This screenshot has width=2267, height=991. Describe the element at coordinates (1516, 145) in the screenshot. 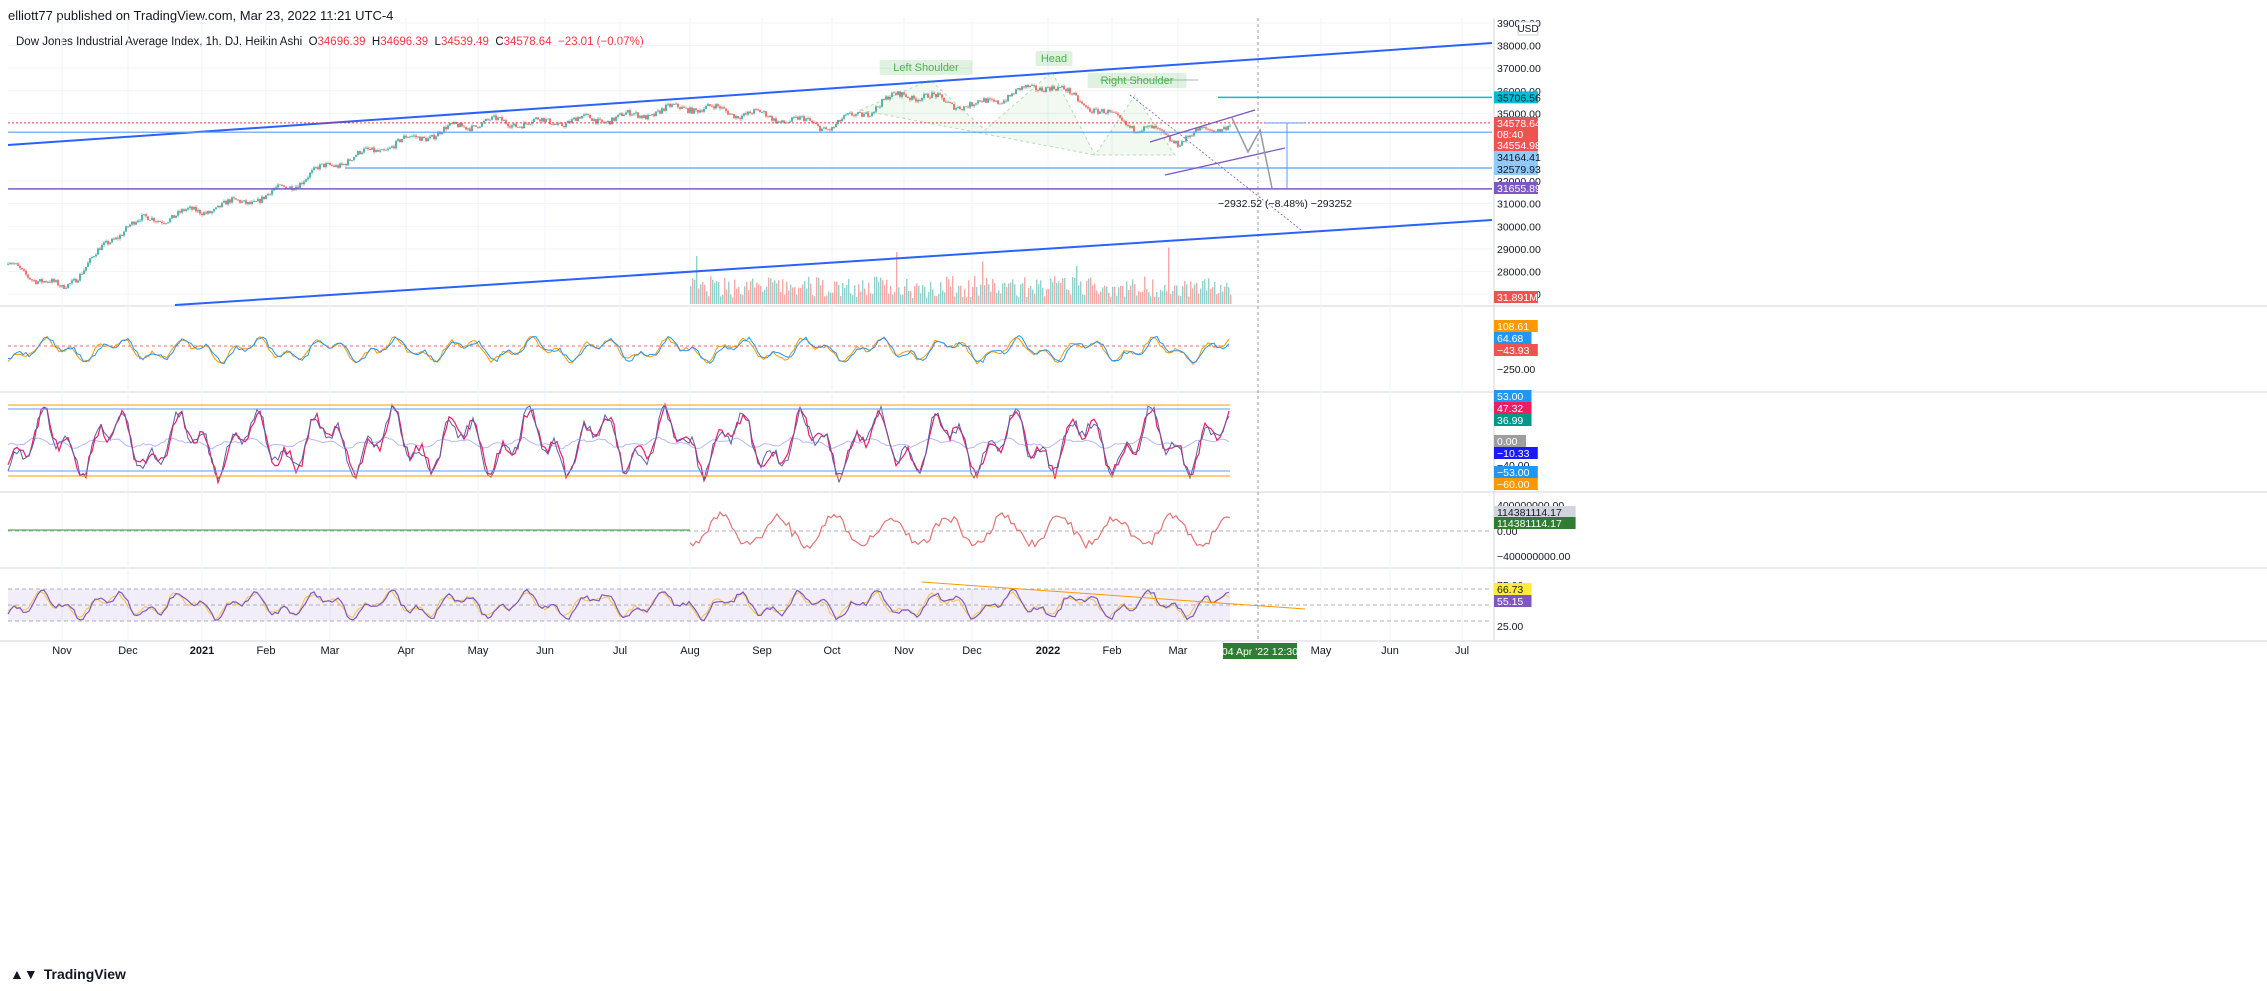

I see `price-badge` at that location.